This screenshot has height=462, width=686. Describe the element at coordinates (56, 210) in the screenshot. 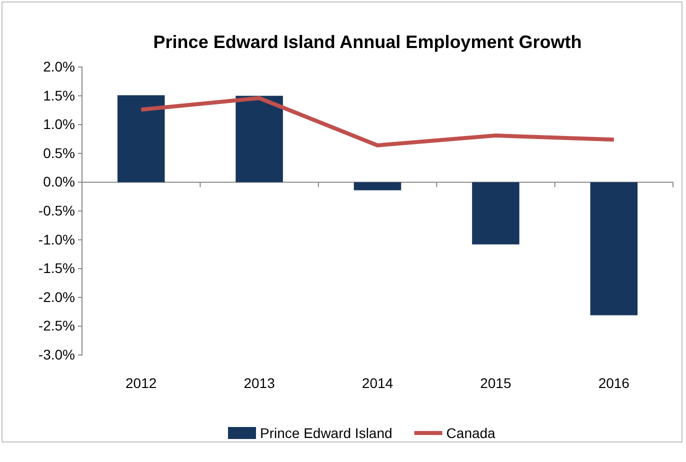

I see `y-tick-label: -0.5%` at that location.